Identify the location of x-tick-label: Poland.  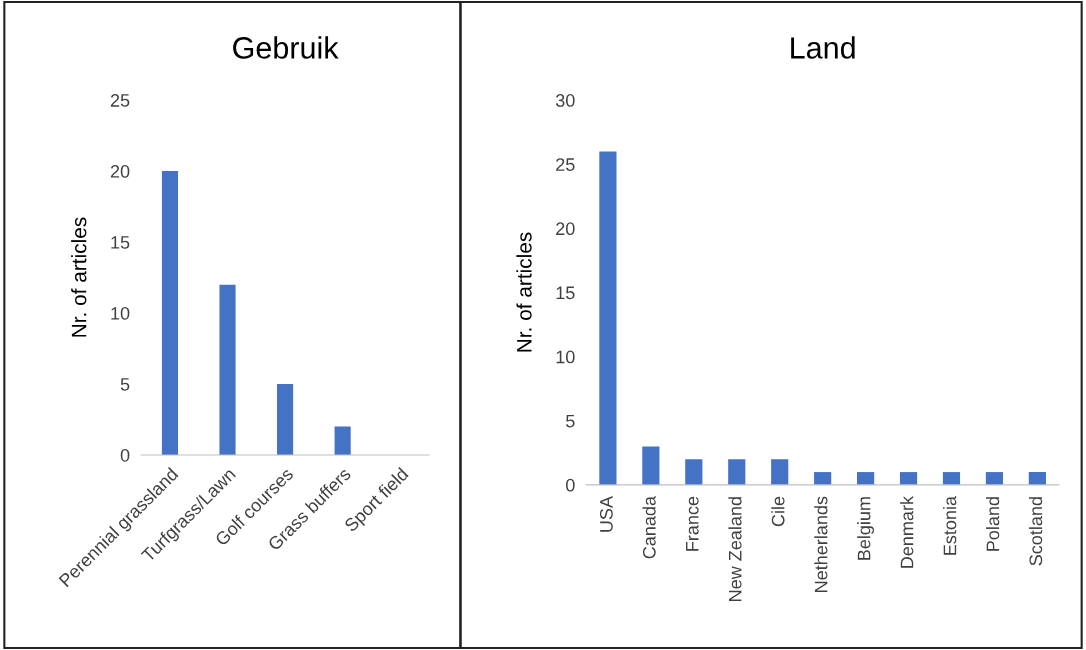
(993, 524).